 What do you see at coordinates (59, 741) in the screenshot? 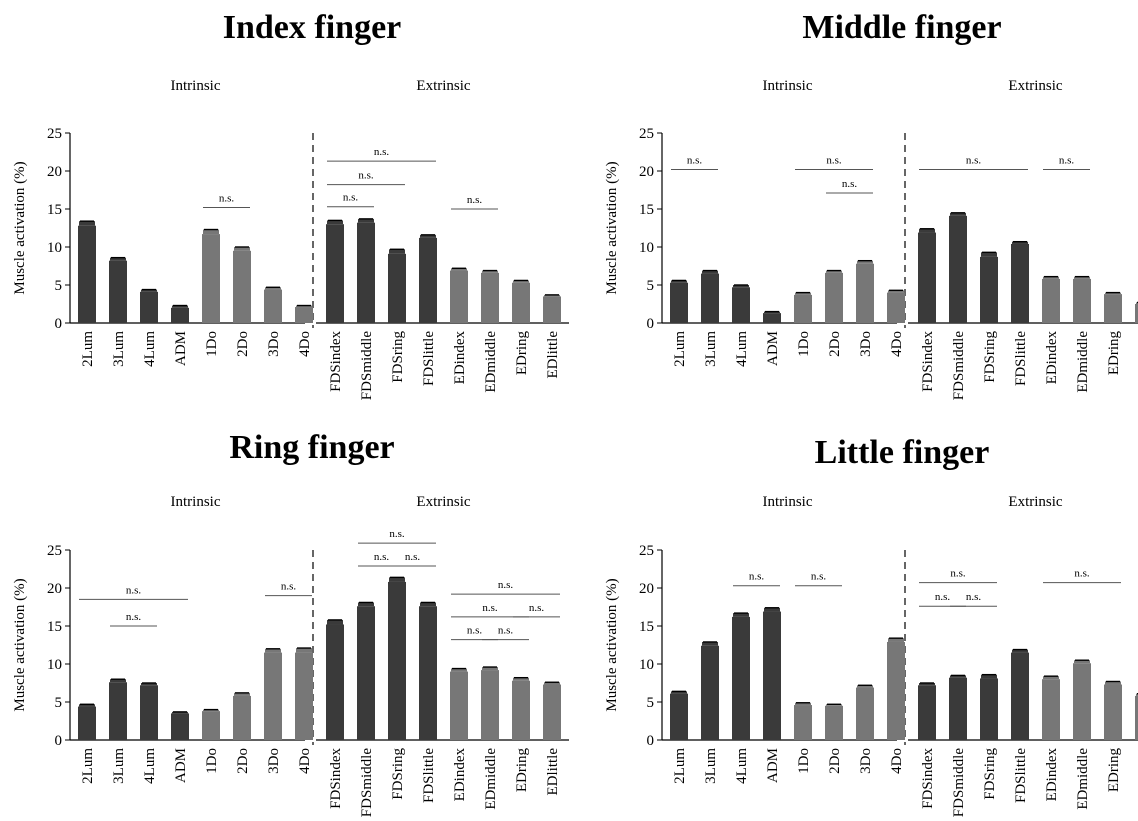
I see `y-tick-label: 0` at bounding box center [59, 741].